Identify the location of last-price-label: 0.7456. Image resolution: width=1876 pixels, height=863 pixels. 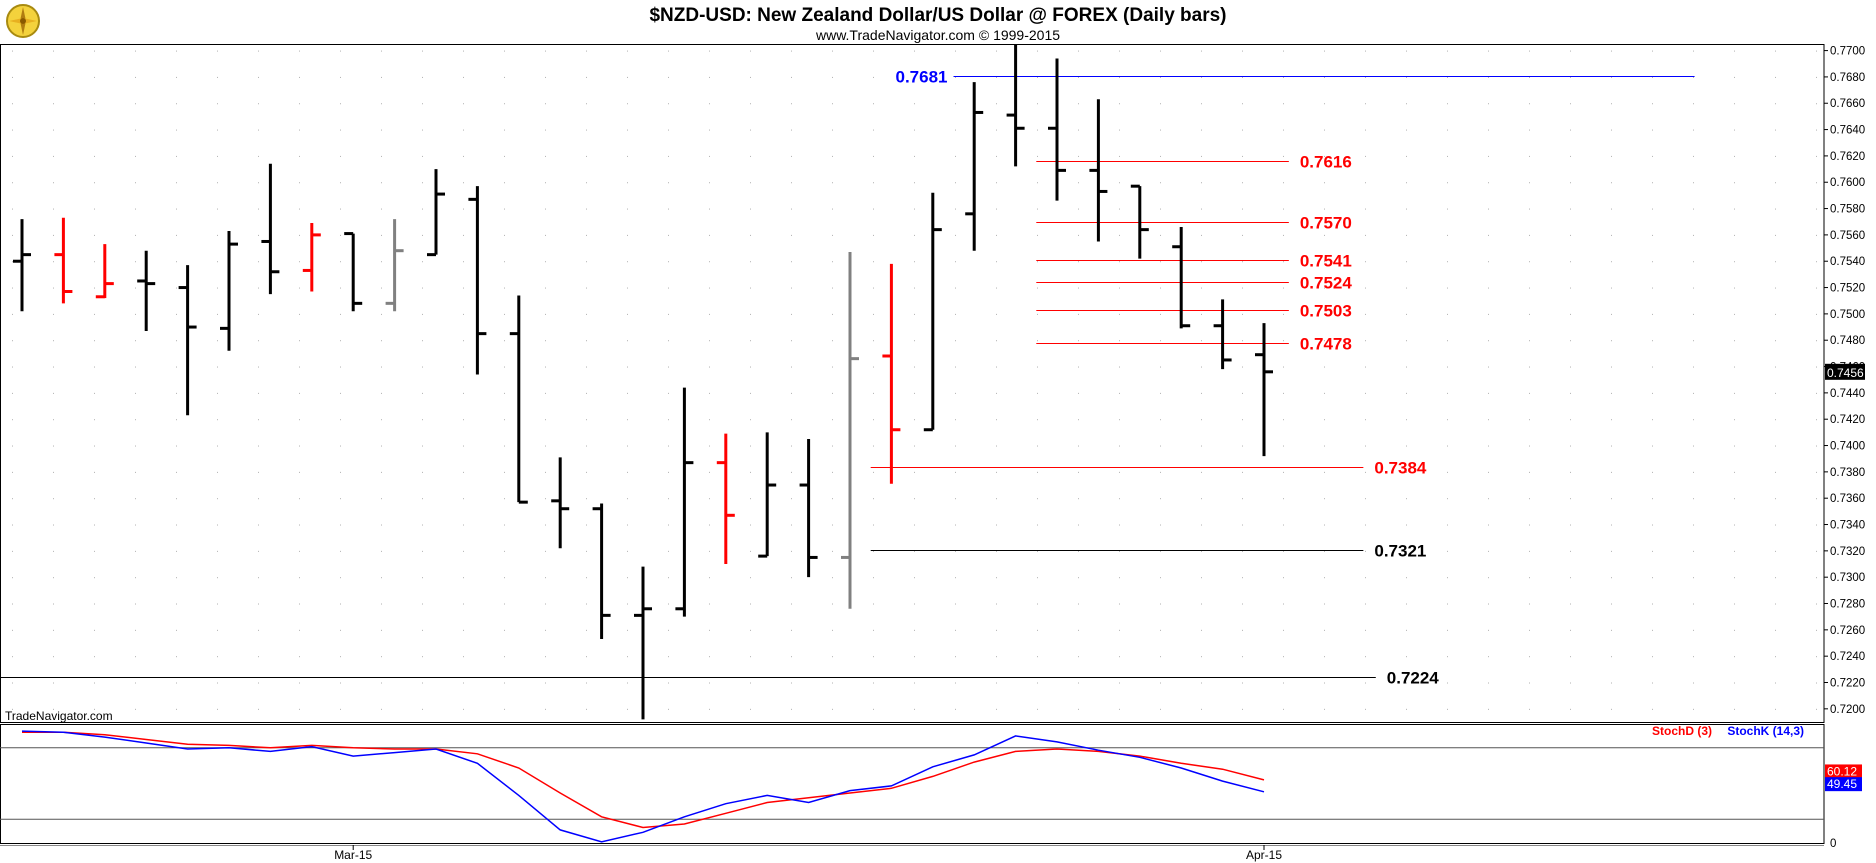
(1845, 373).